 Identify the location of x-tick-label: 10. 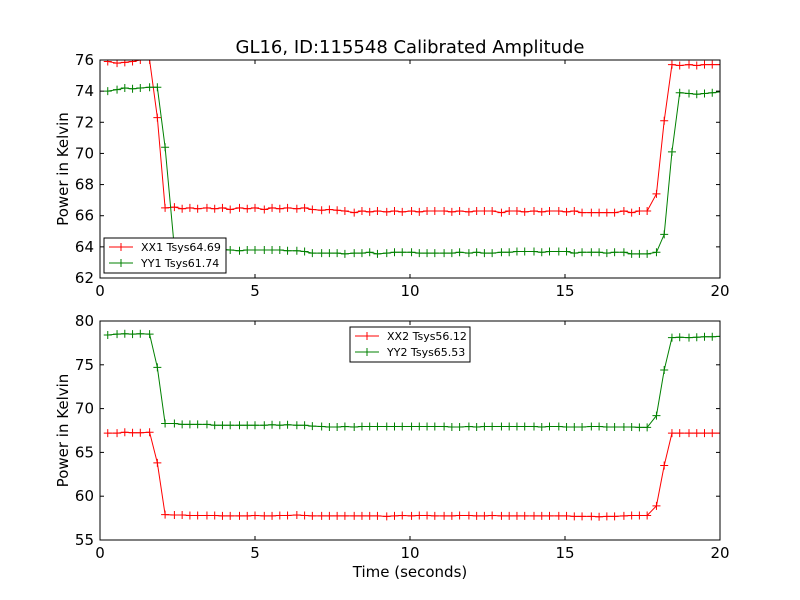
(409, 553).